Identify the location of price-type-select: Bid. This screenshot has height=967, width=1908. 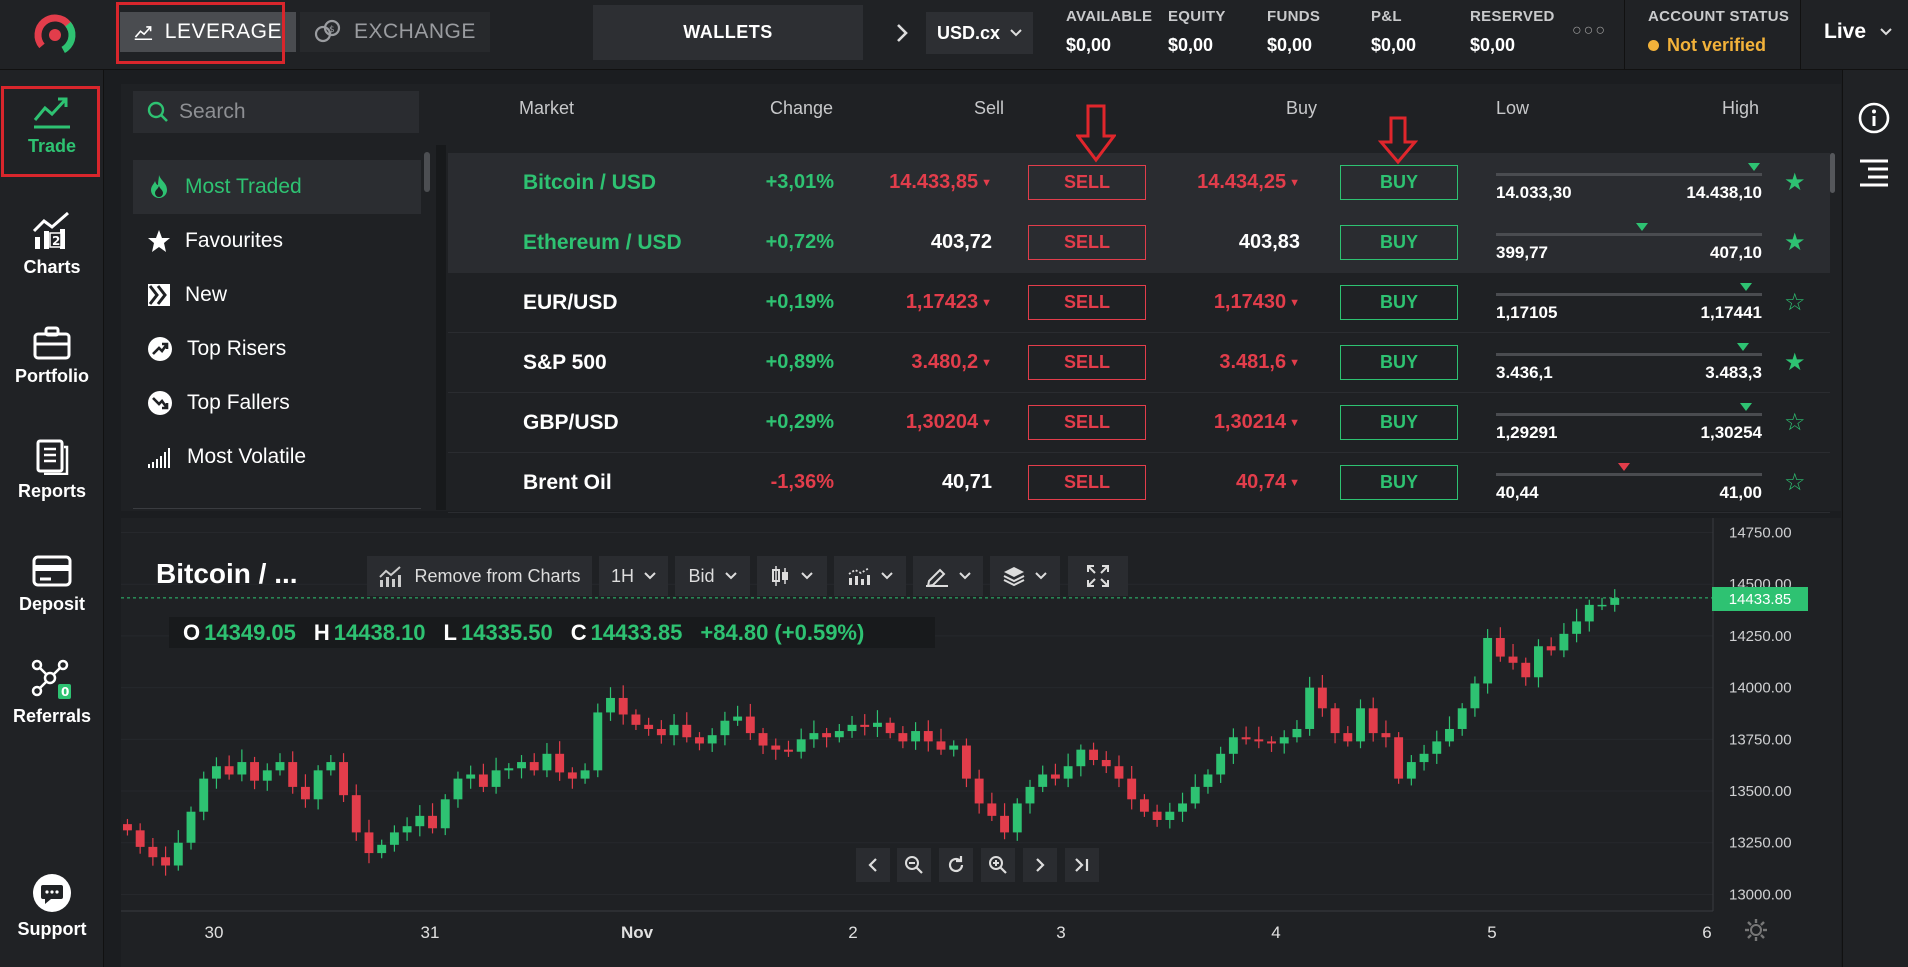
(712, 576).